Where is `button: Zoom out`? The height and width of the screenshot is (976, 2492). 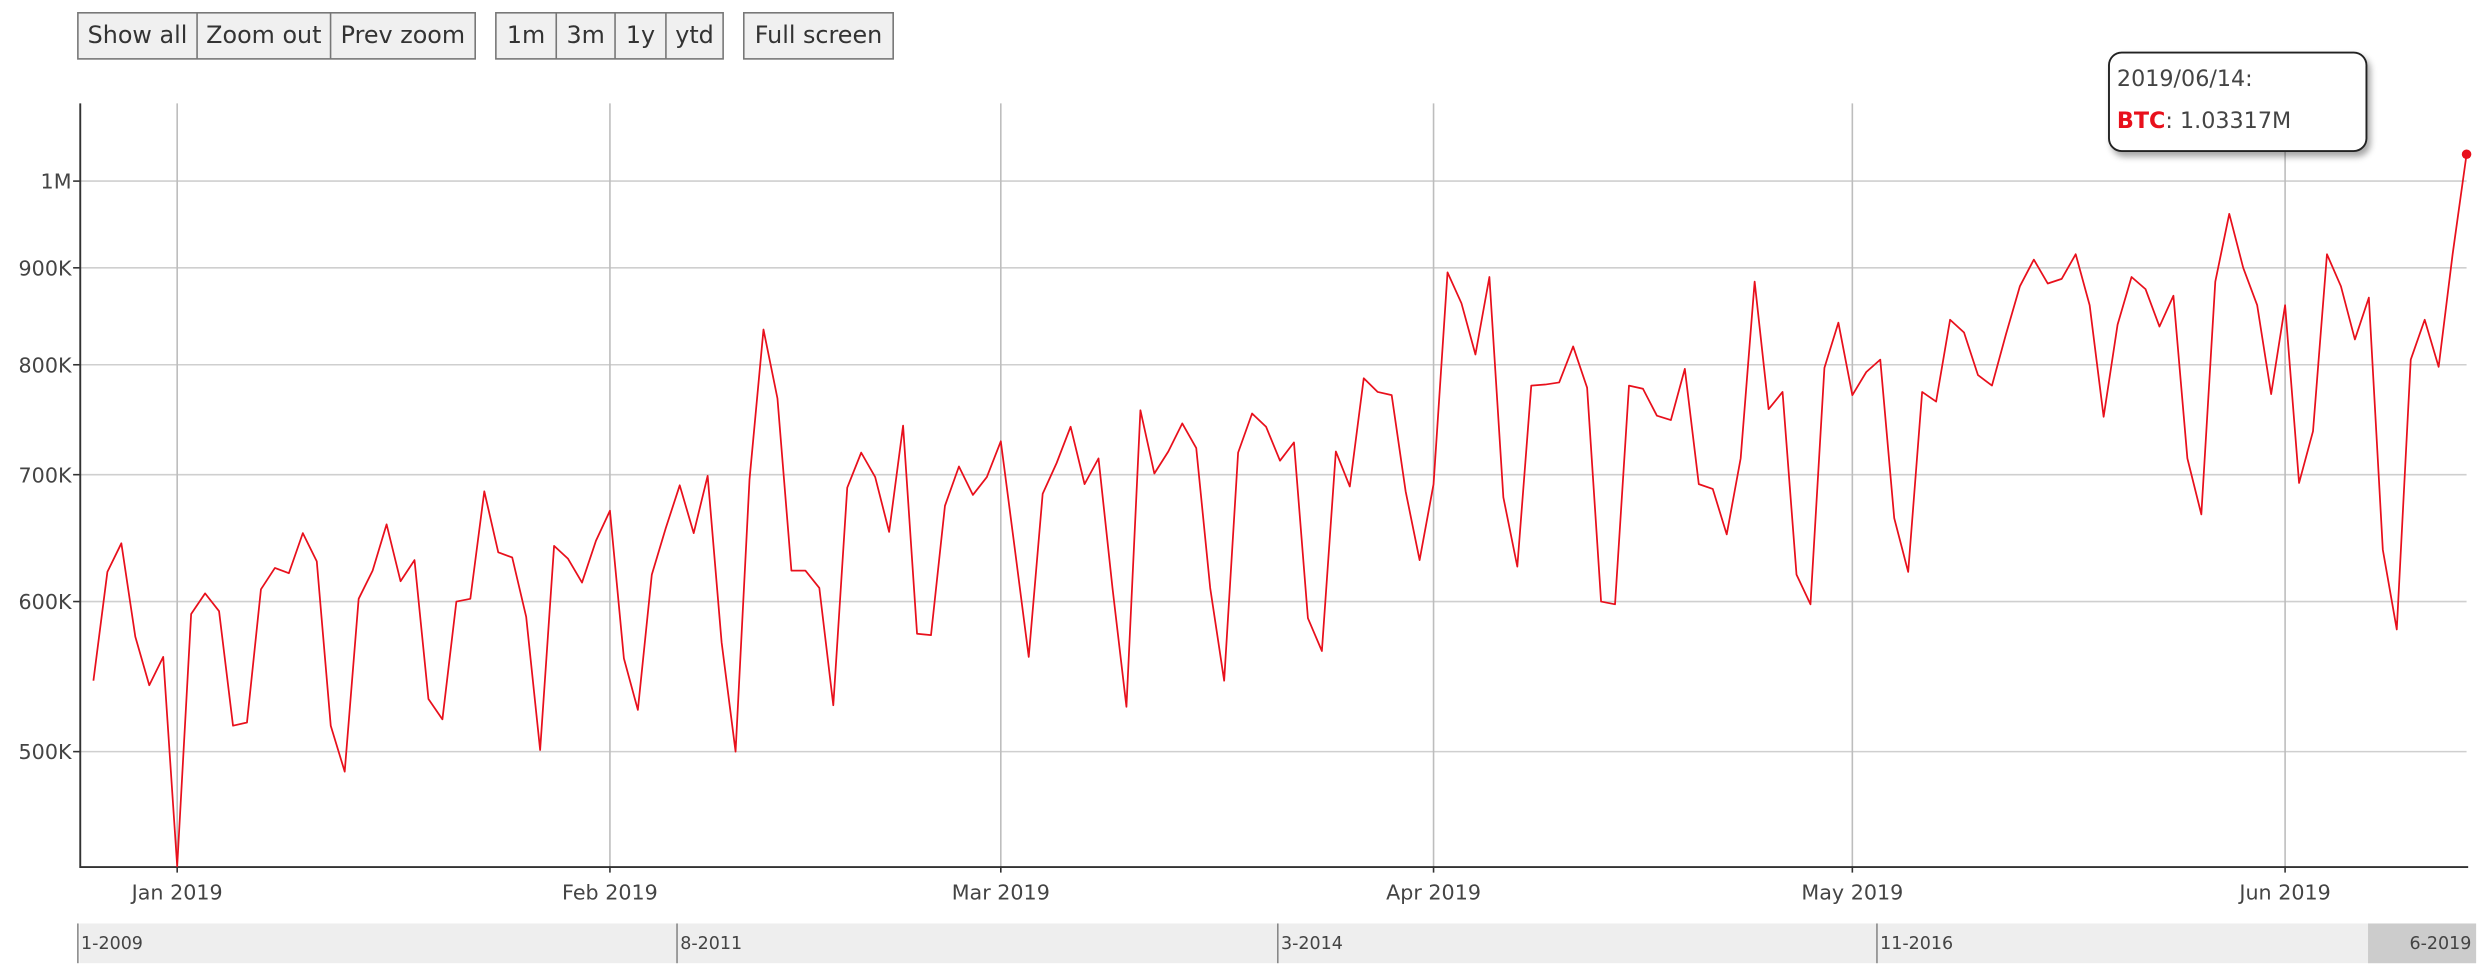 button: Zoom out is located at coordinates (258, 35).